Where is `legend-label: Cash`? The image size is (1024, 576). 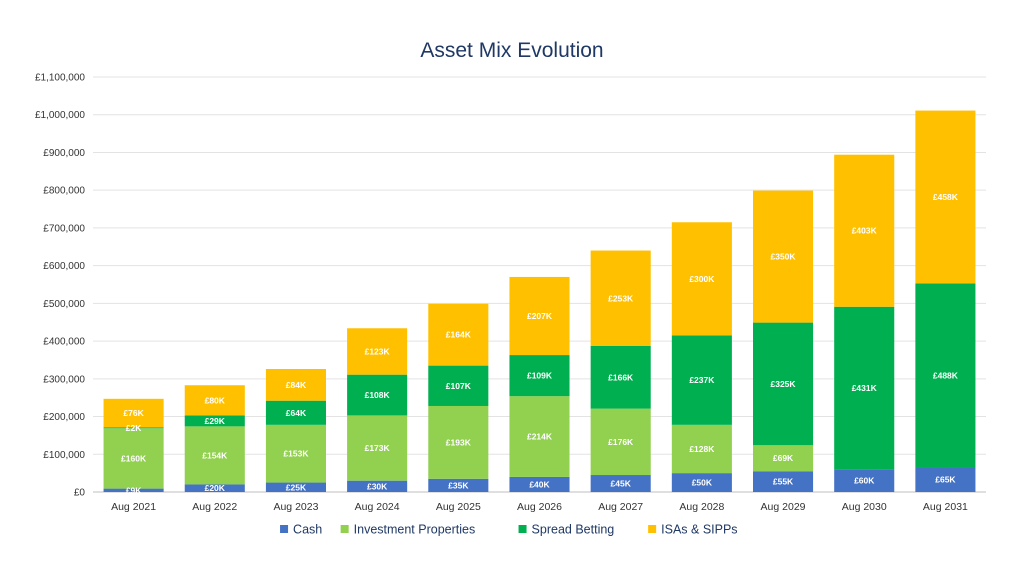
legend-label: Cash is located at coordinates (307, 530).